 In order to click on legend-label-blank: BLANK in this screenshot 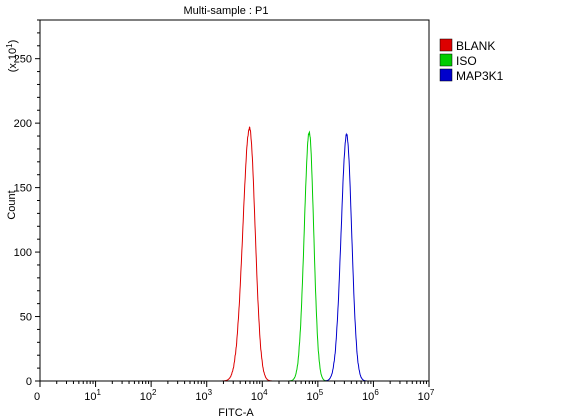, I will do `click(475, 46)`.